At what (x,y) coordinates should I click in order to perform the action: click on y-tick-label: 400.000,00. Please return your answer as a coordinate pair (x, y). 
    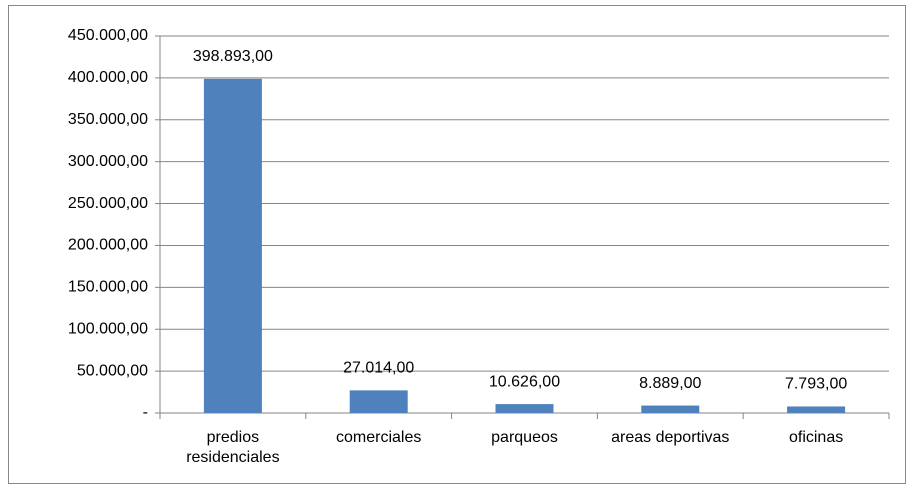
    Looking at the image, I should click on (108, 77).